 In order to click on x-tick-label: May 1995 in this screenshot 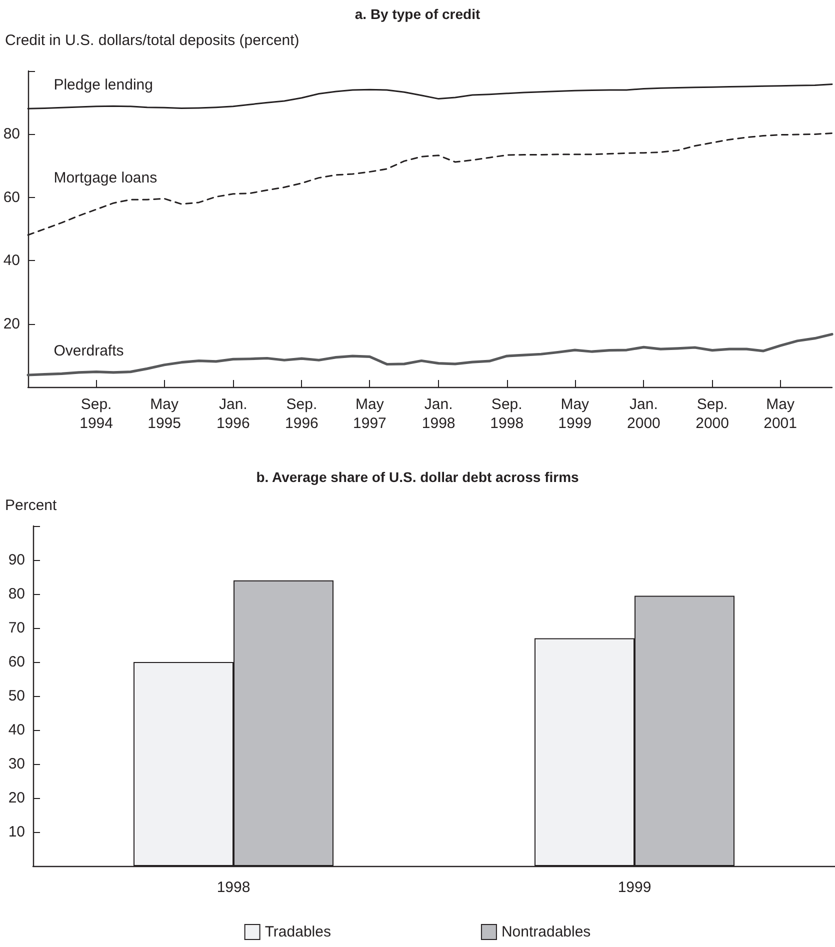, I will do `click(164, 414)`.